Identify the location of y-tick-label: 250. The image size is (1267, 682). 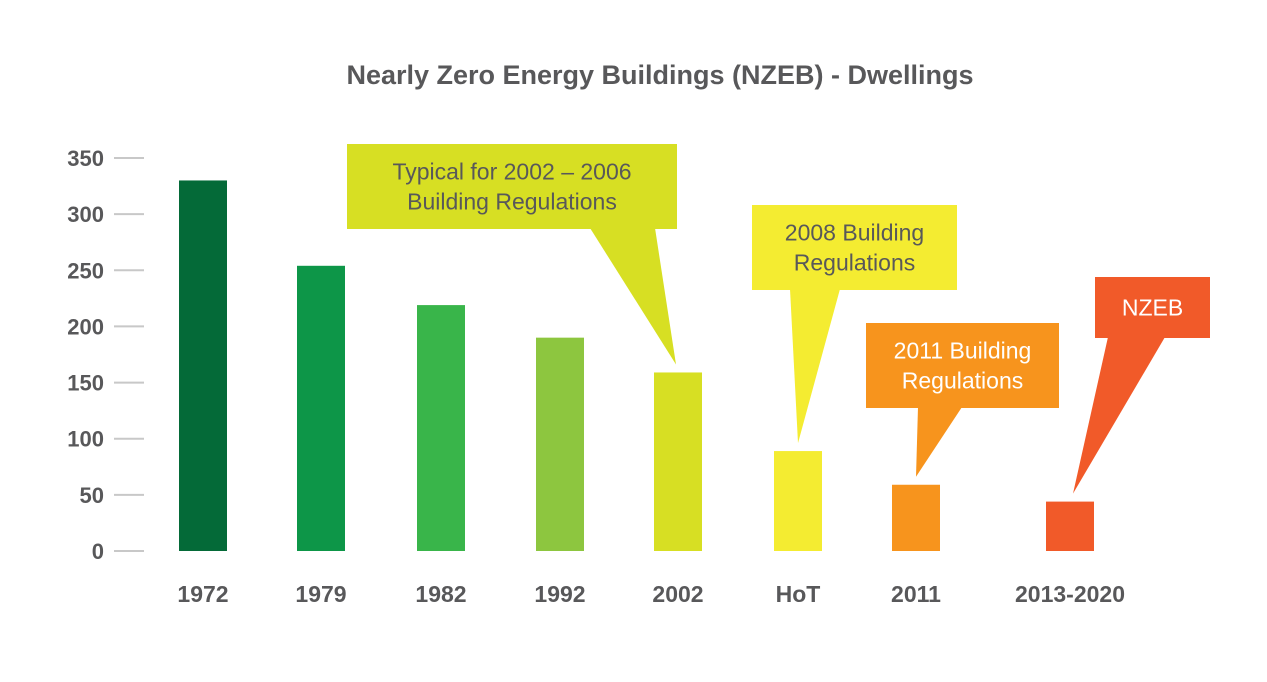
(85, 270).